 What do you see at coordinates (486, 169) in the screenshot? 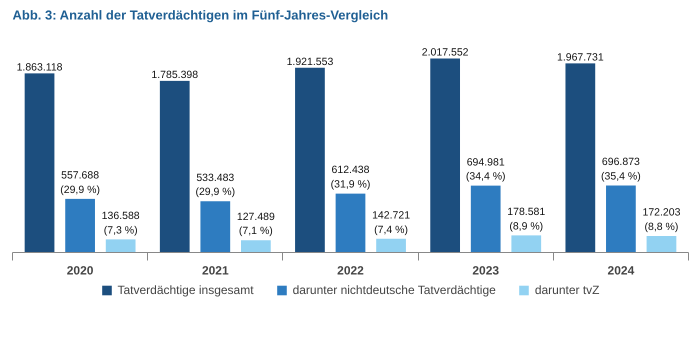
I see `data-label: 694.981 (34,4 %)` at bounding box center [486, 169].